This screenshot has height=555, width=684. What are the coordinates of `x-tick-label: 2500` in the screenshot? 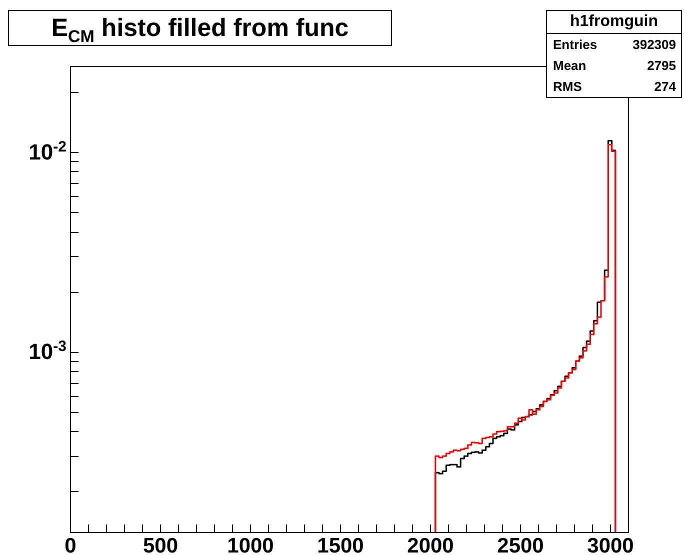 It's located at (520, 544).